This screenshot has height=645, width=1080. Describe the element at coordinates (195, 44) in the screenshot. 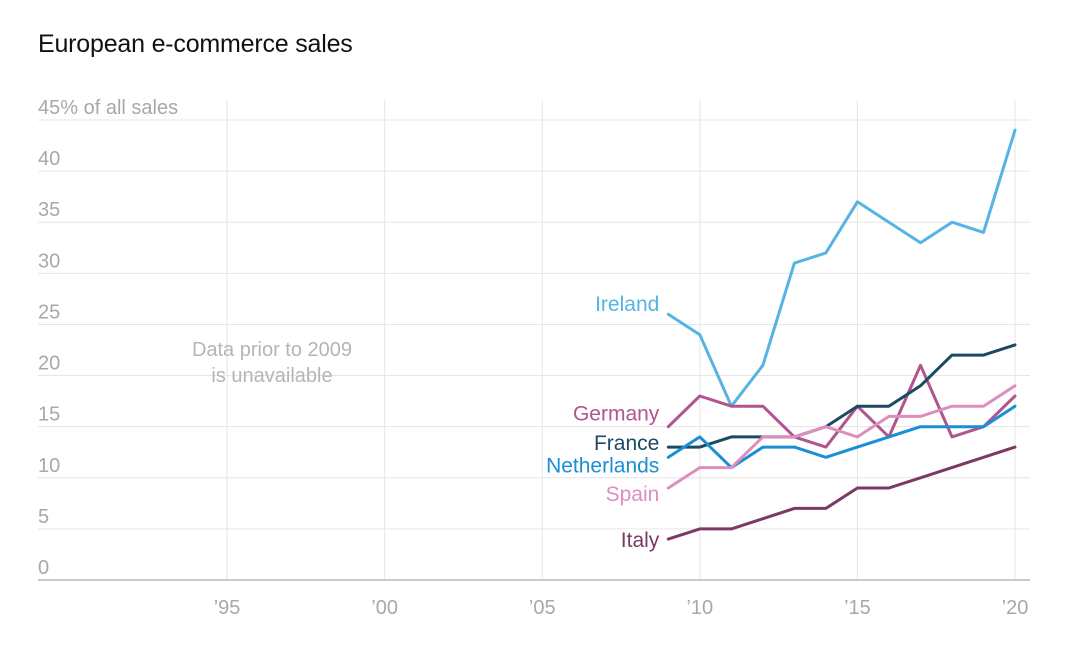

I see `chart-title: European e-commerce sales` at that location.